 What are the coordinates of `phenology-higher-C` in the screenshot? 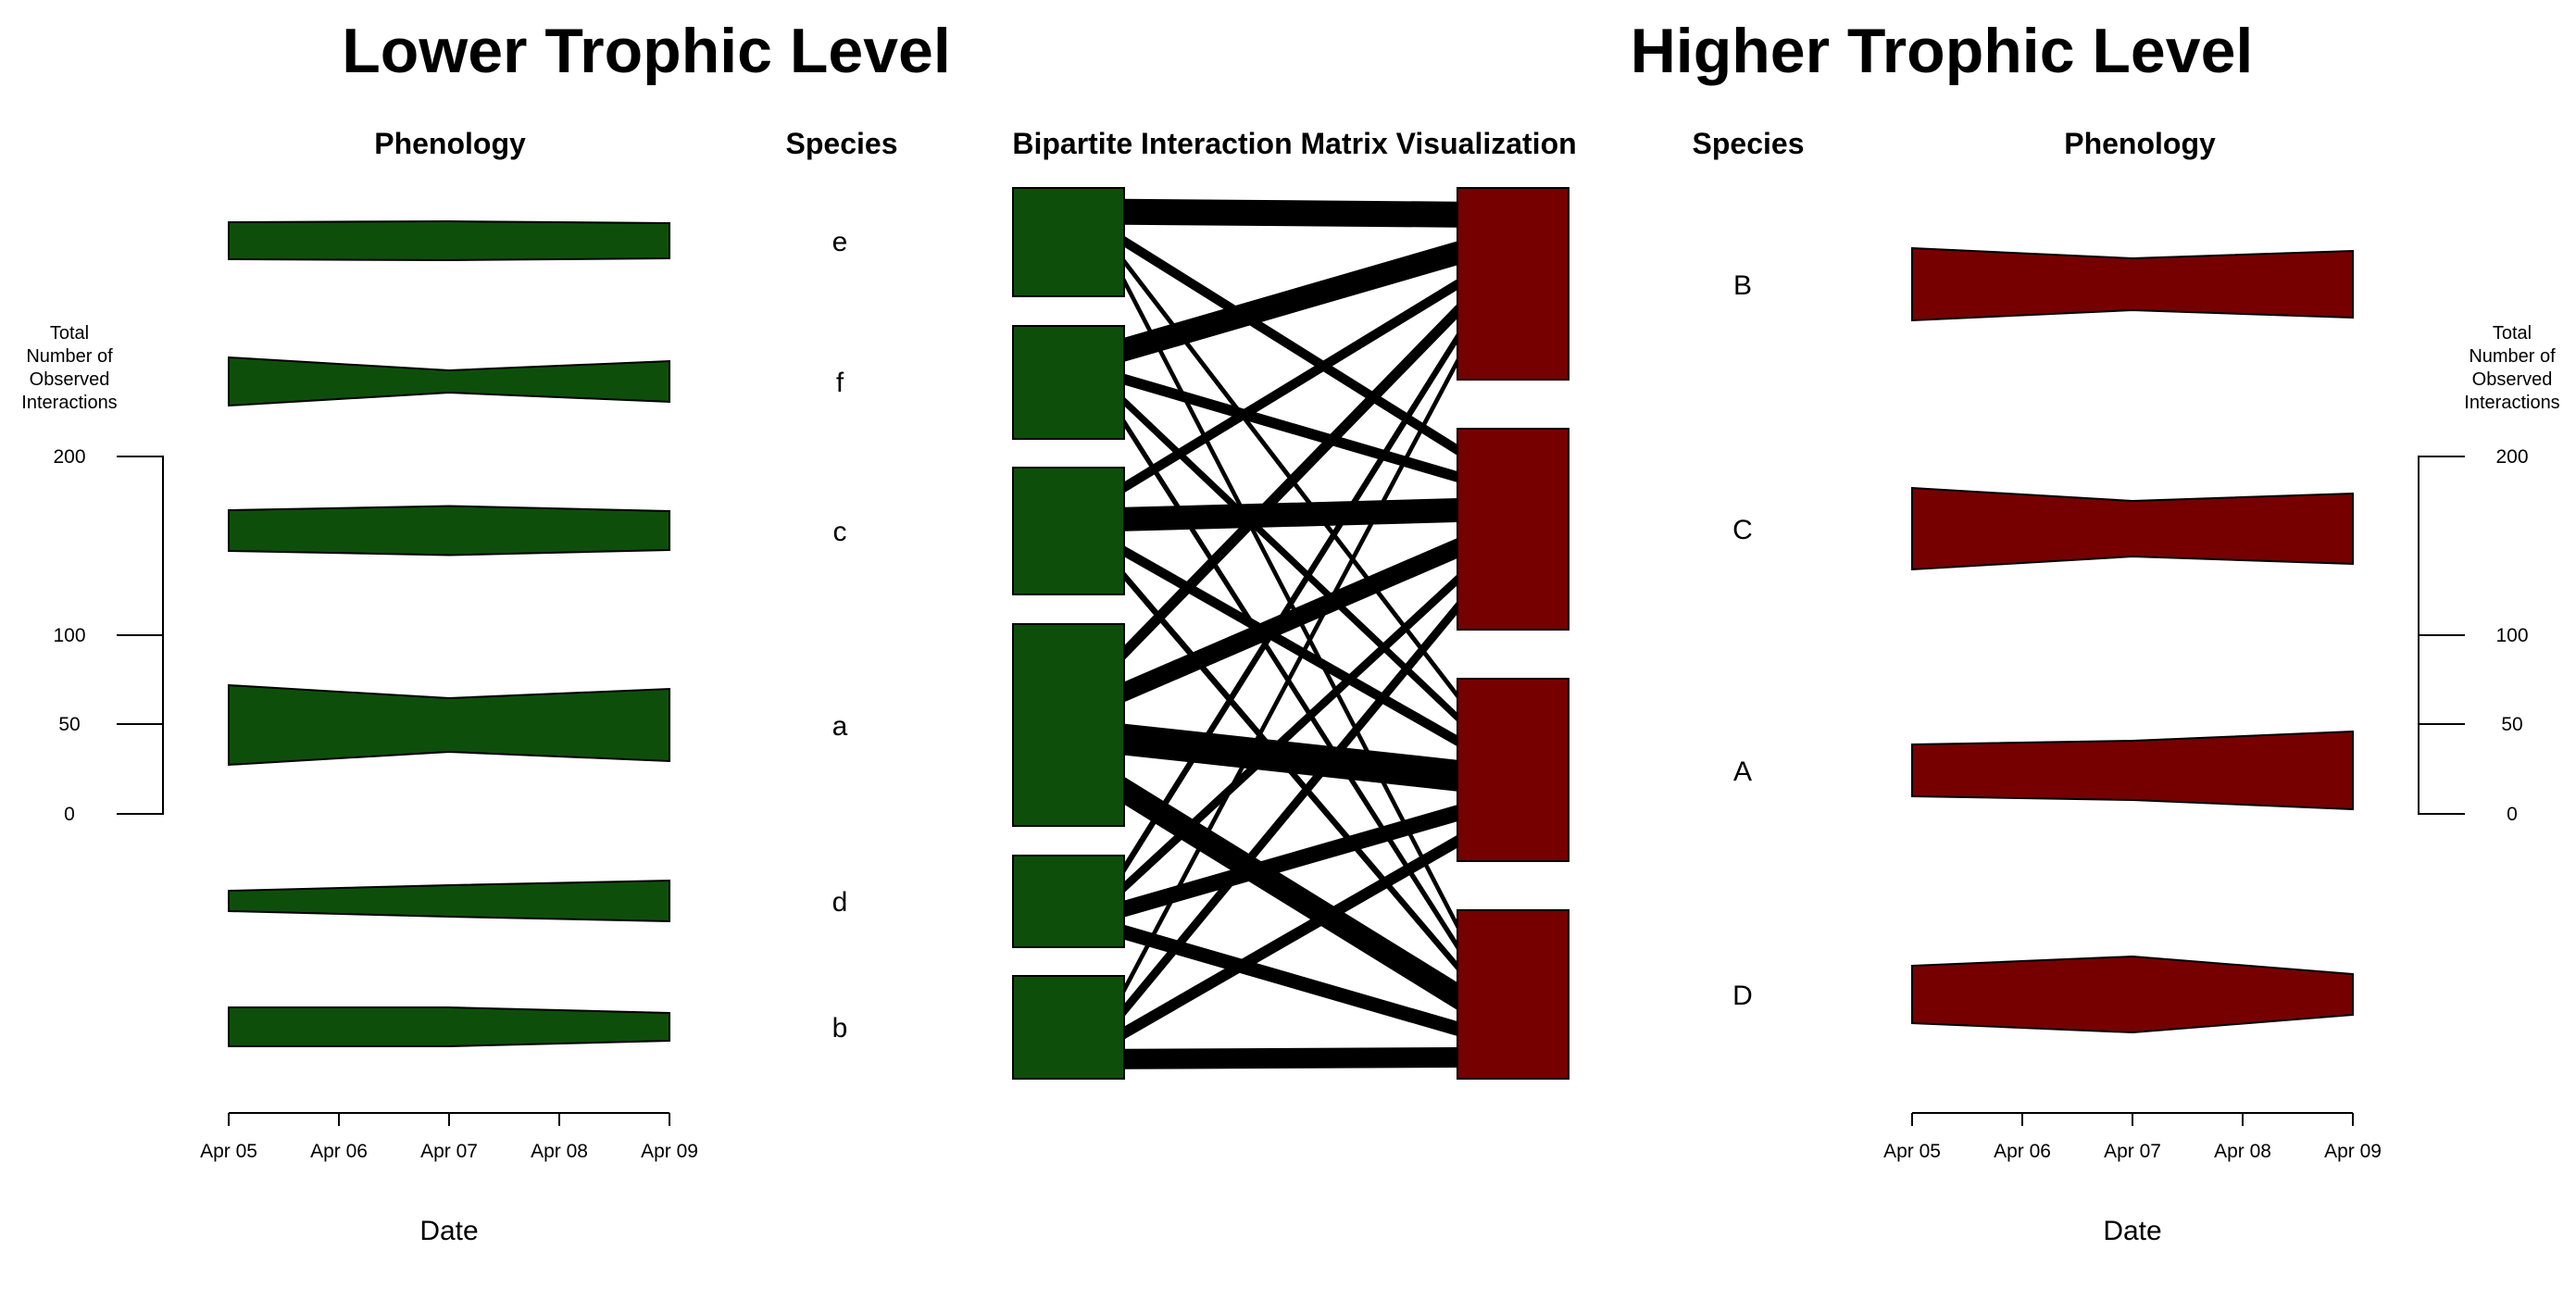 It's located at (2132, 529).